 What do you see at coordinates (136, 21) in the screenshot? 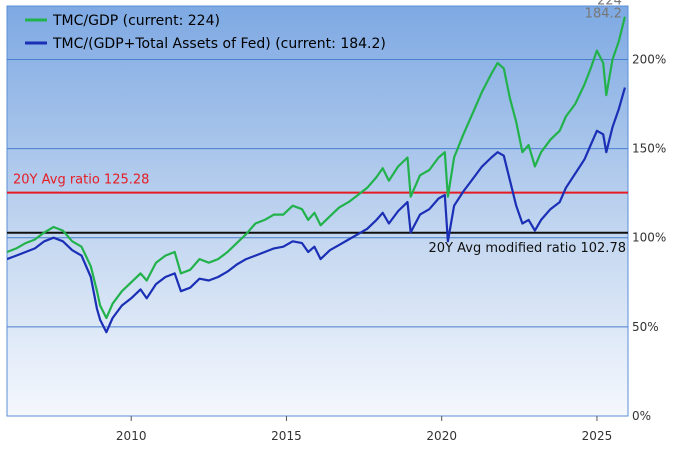
I see `legend-label: TMC/GDP (current: 224)` at bounding box center [136, 21].